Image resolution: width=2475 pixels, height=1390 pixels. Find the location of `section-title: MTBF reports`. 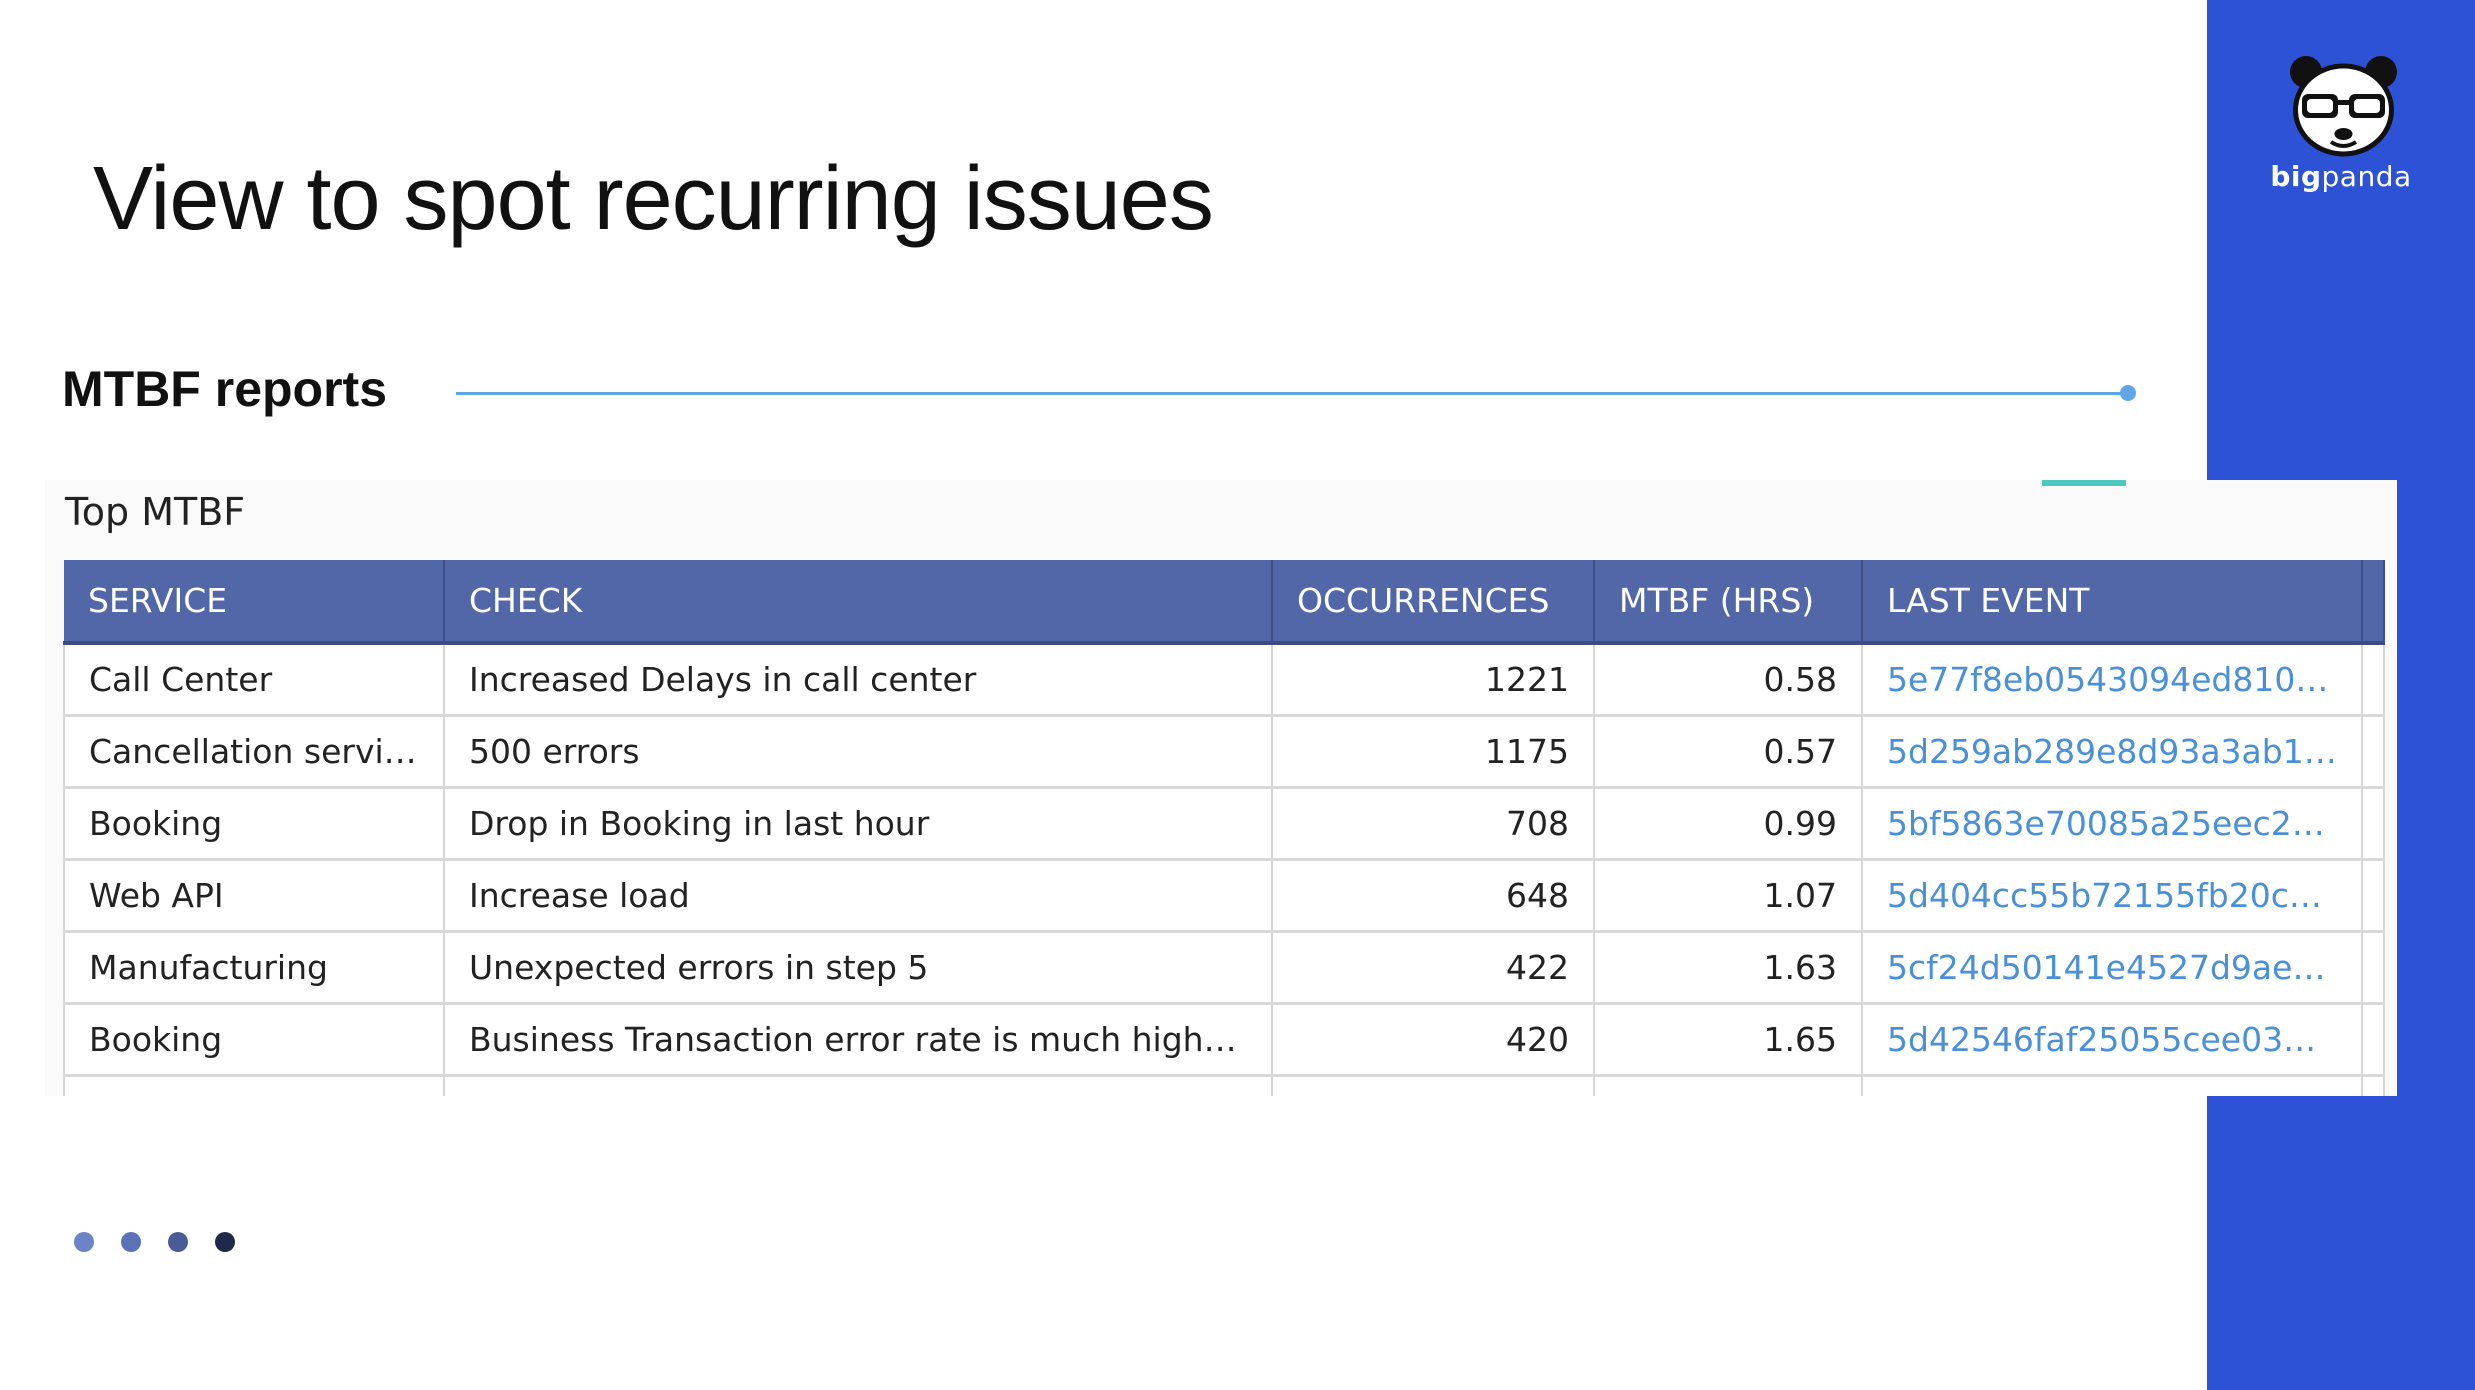

section-title: MTBF reports is located at coordinates (224, 389).